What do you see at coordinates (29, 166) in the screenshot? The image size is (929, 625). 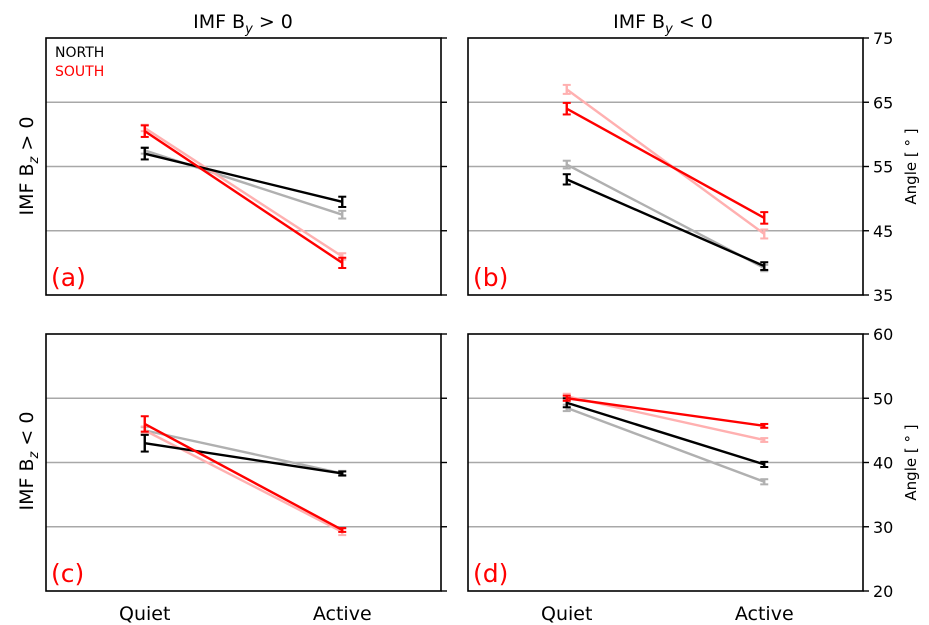 I see `row-title-bz-positive: IMF Bz > 0` at bounding box center [29, 166].